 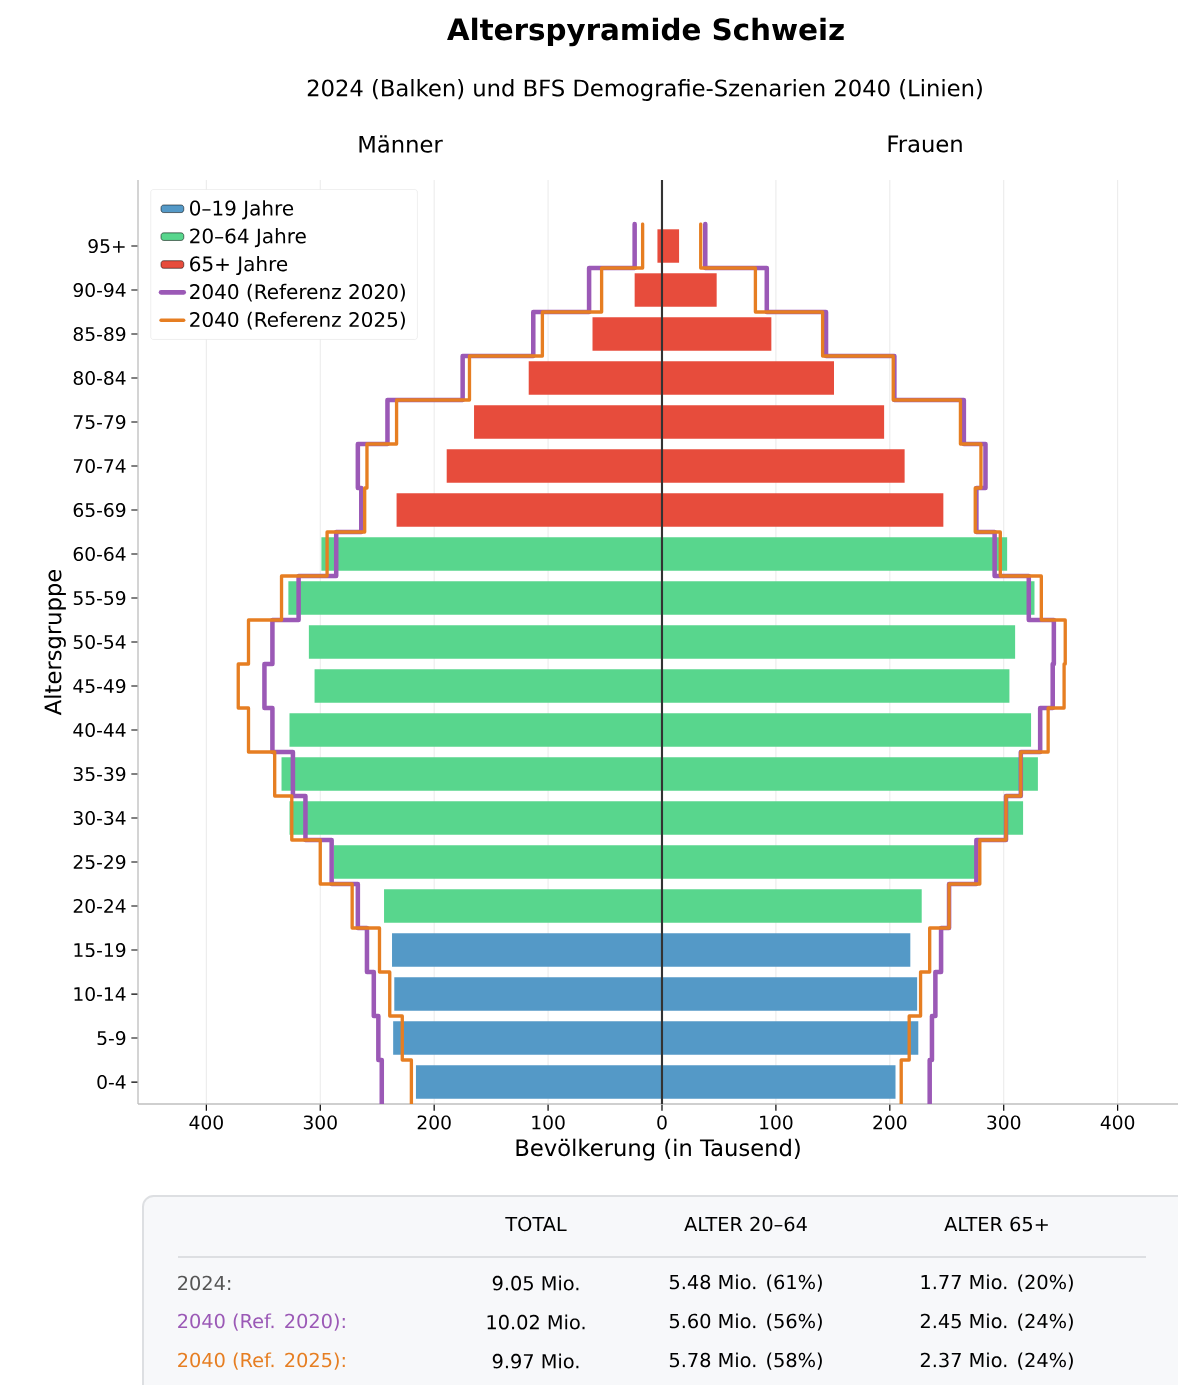 I want to click on y-tick-label: 50-54, so click(x=99, y=642).